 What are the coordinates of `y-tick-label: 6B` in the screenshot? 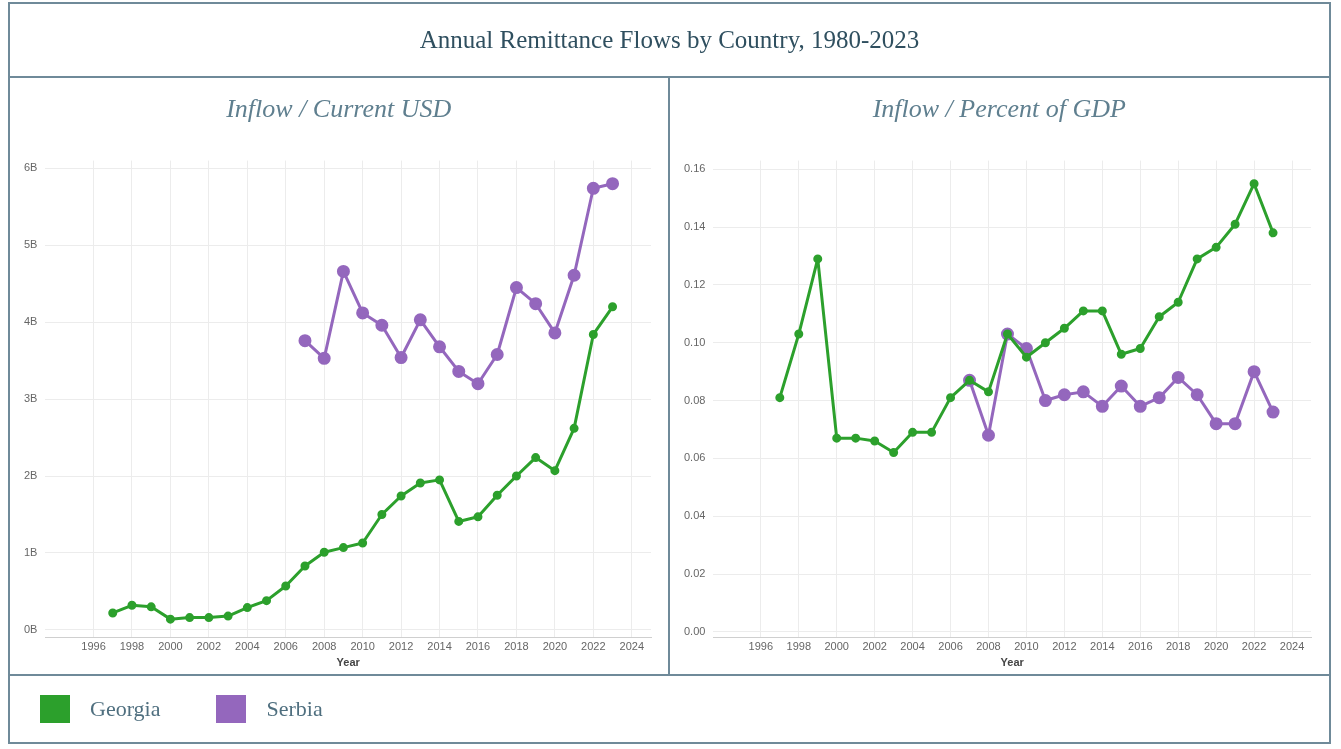 It's located at (30, 167).